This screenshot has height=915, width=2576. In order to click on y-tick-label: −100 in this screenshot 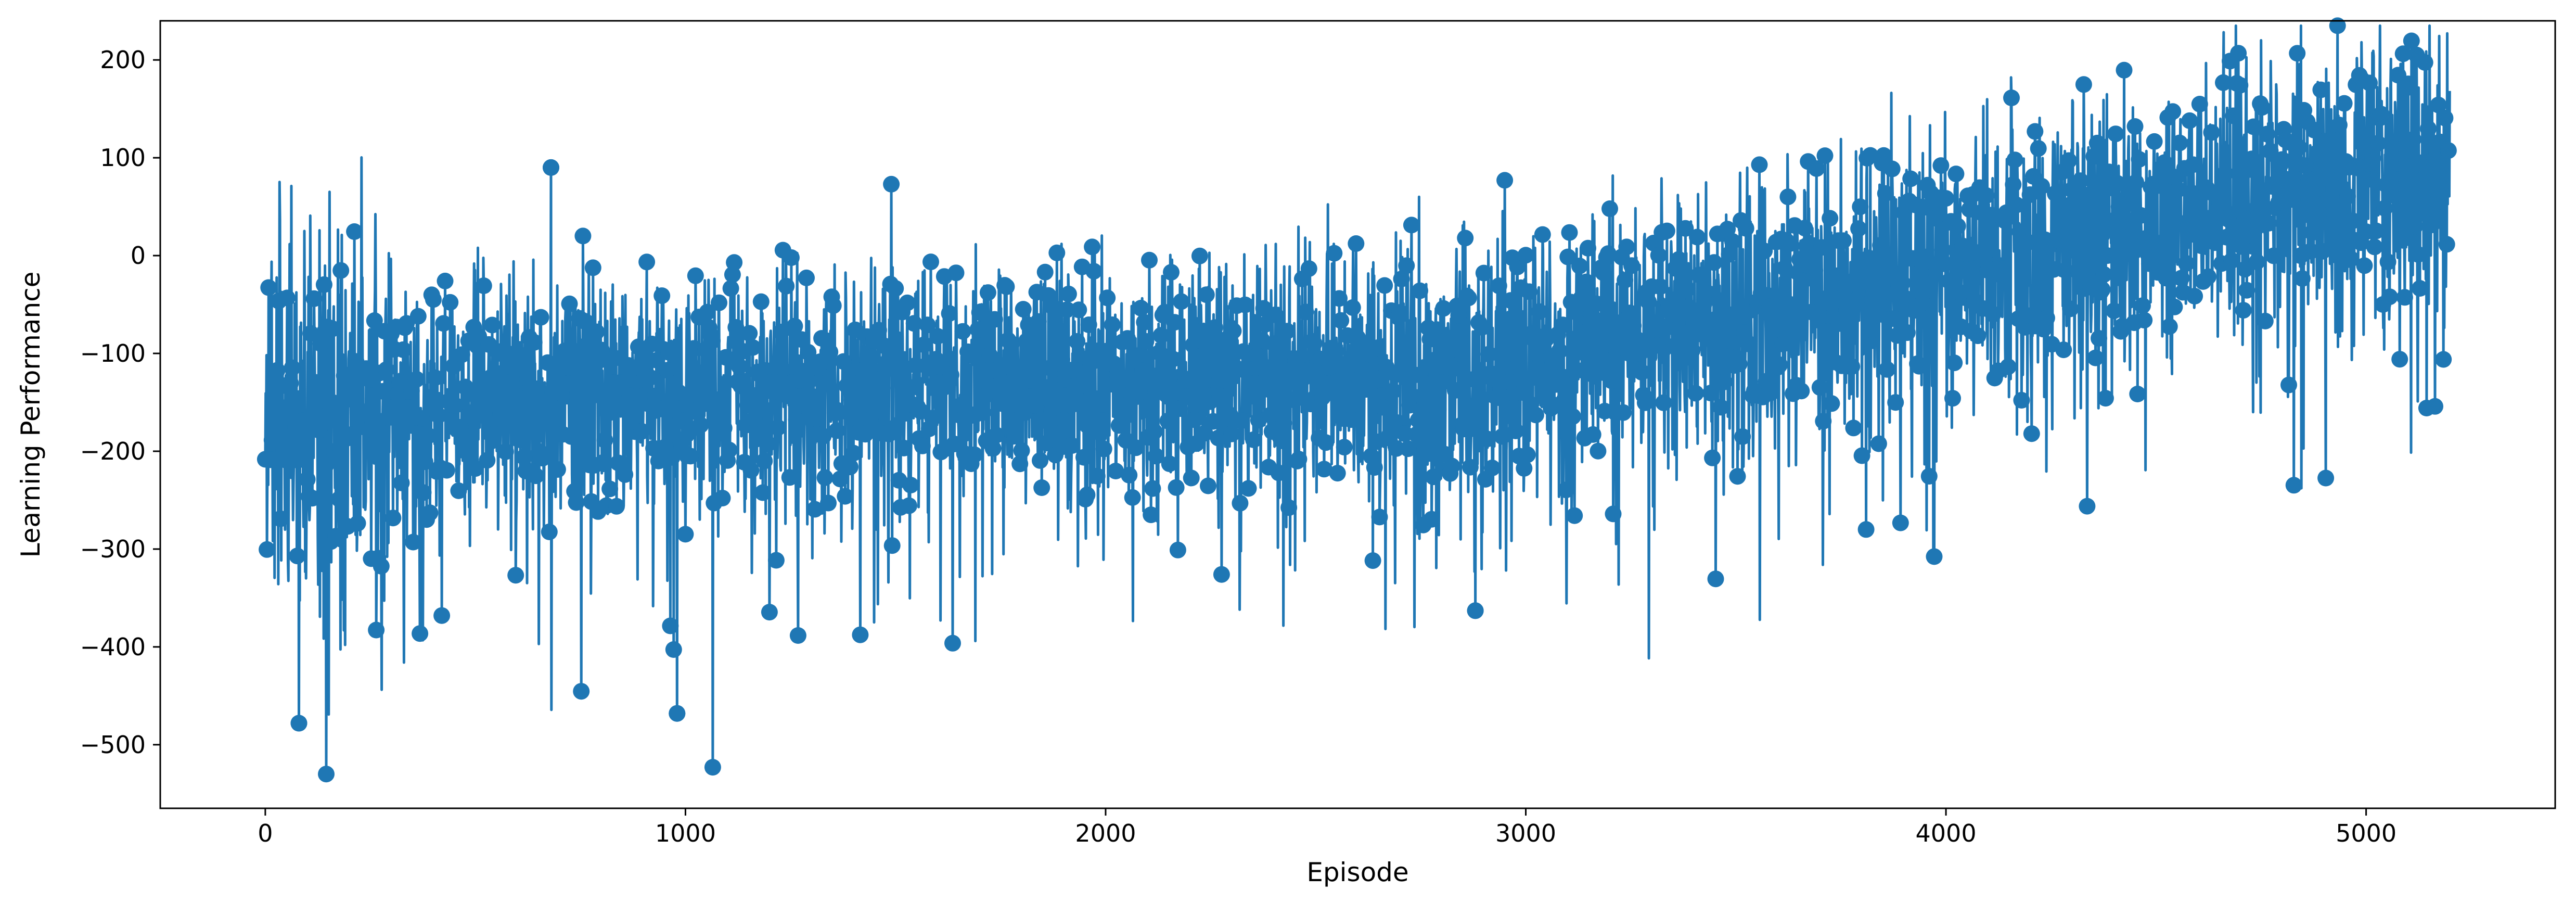, I will do `click(113, 353)`.